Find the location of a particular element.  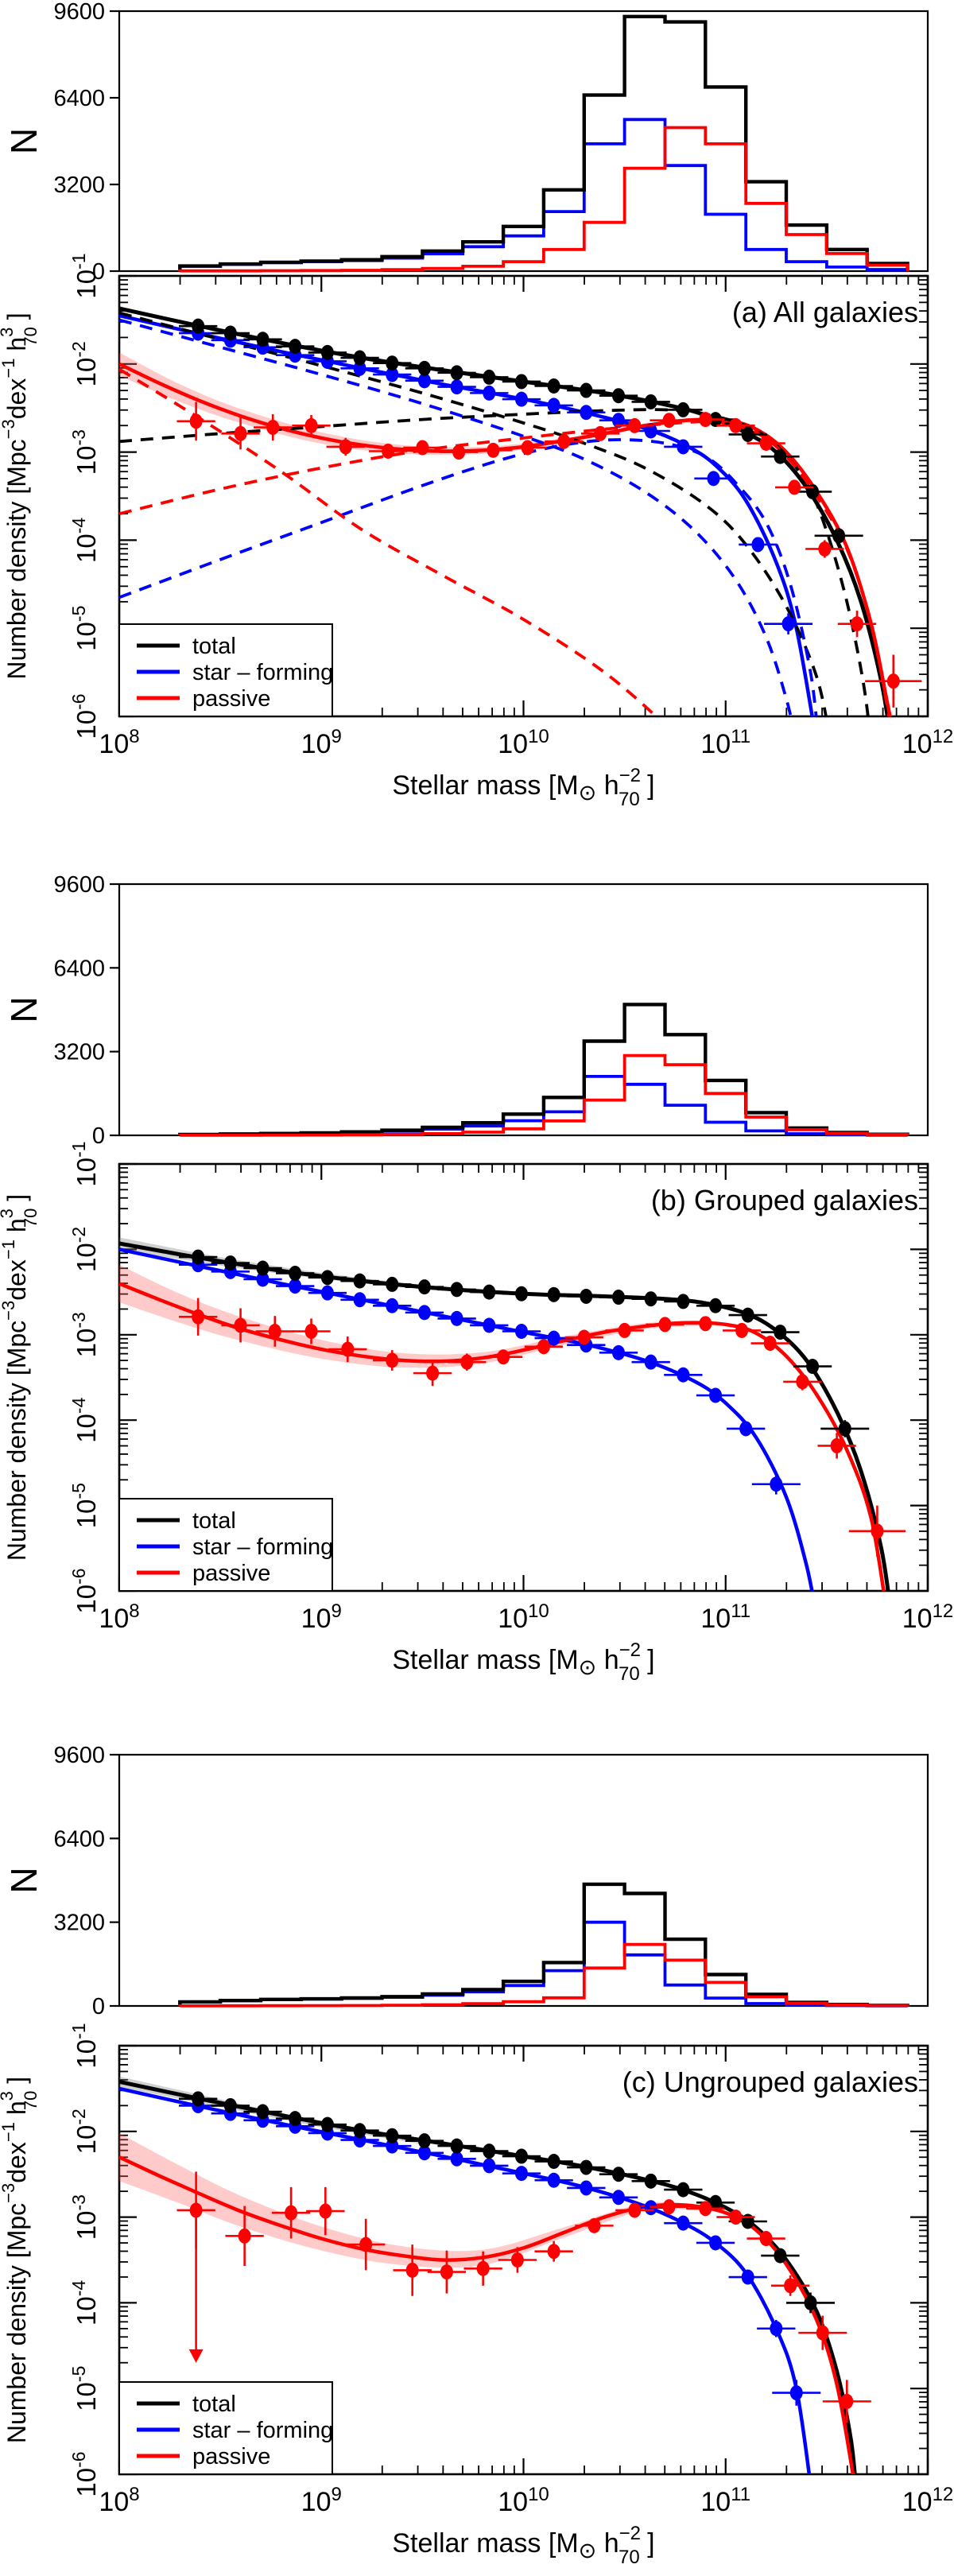

y-tick-label: 10-1 is located at coordinates (84, 2046).